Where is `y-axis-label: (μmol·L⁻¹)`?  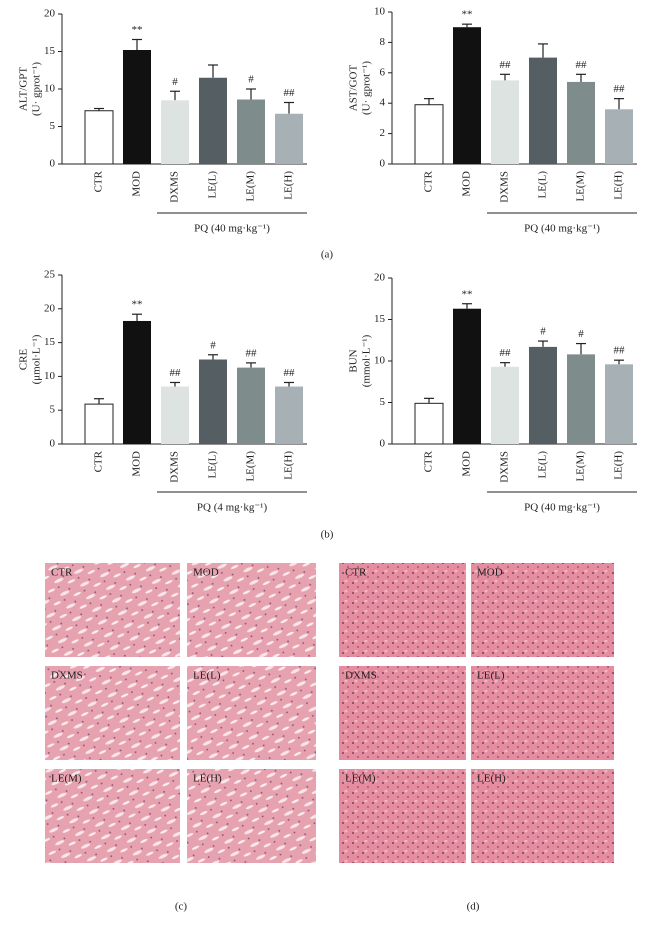 y-axis-label: (μmol·L⁻¹) is located at coordinates (37, 359).